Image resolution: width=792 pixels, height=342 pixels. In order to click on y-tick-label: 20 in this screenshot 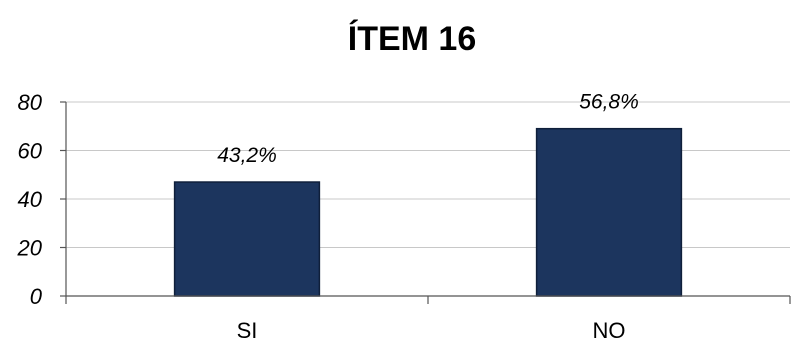, I will do `click(30, 248)`.